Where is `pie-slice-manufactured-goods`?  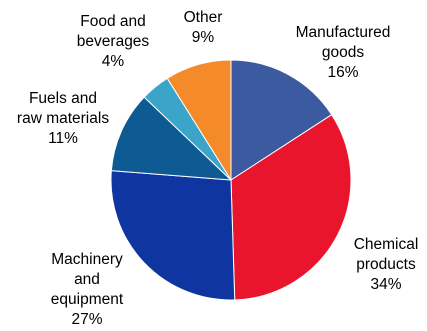
pie-slice-manufactured-goods is located at coordinates (281, 120).